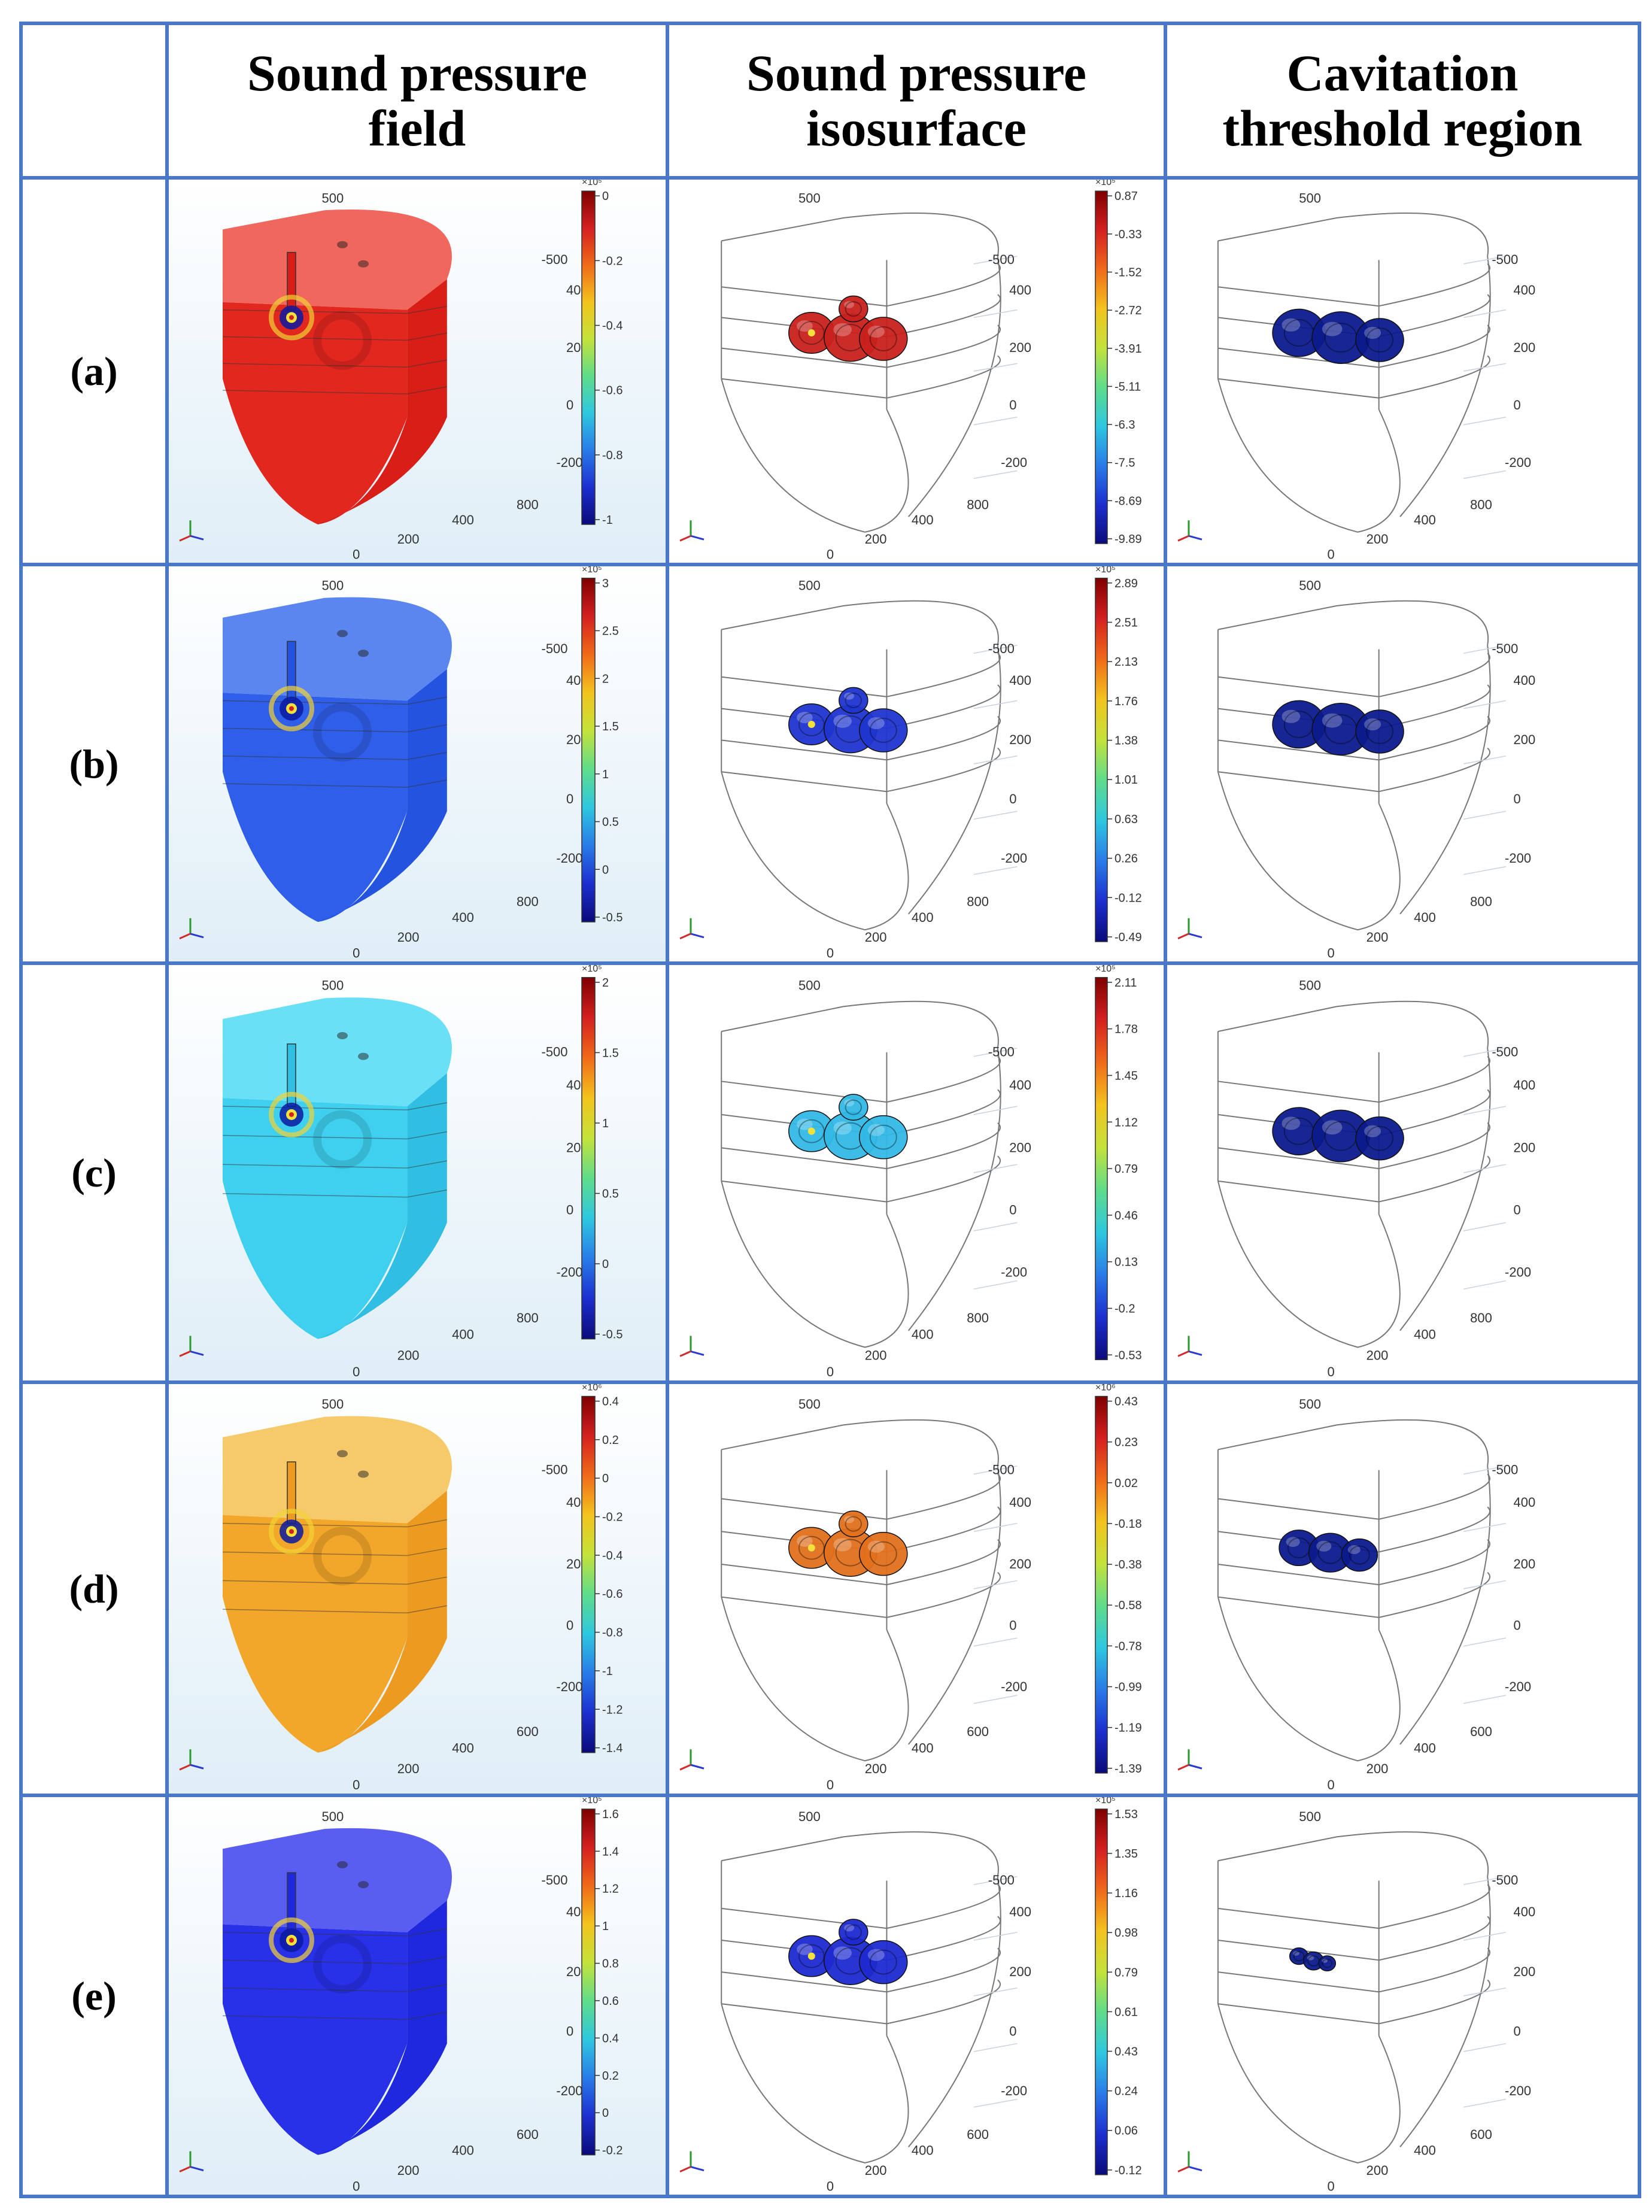 Image resolution: width=1652 pixels, height=2212 pixels. Describe the element at coordinates (1126, 983) in the screenshot. I see `colorbar-tick: 2.11` at that location.